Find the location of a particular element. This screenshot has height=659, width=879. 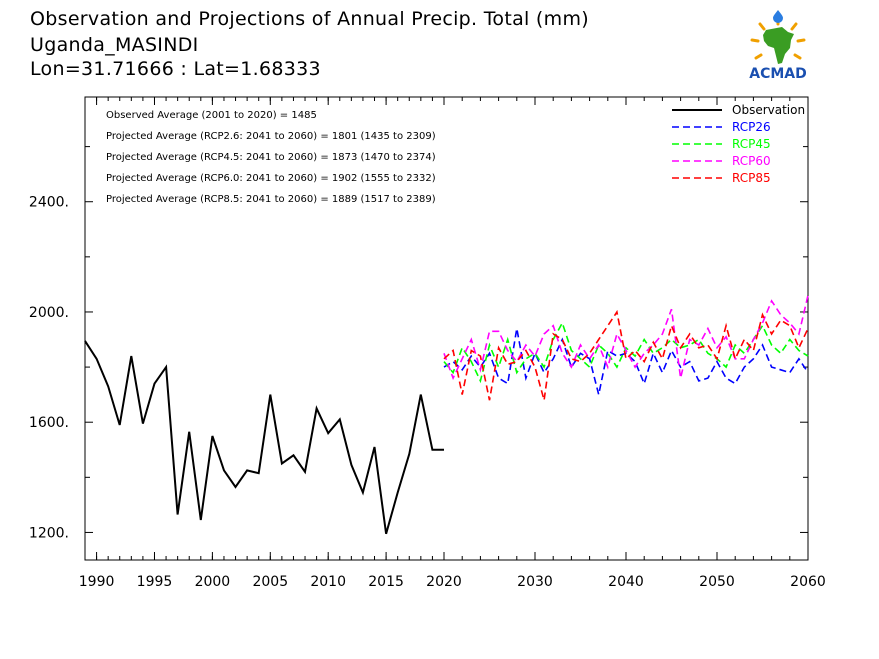

y-tick-label: 1200. is located at coordinates (49, 533).